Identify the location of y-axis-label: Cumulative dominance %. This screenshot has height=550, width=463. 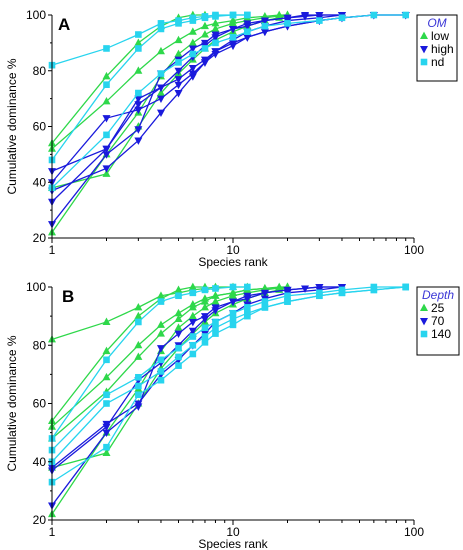
(12, 403).